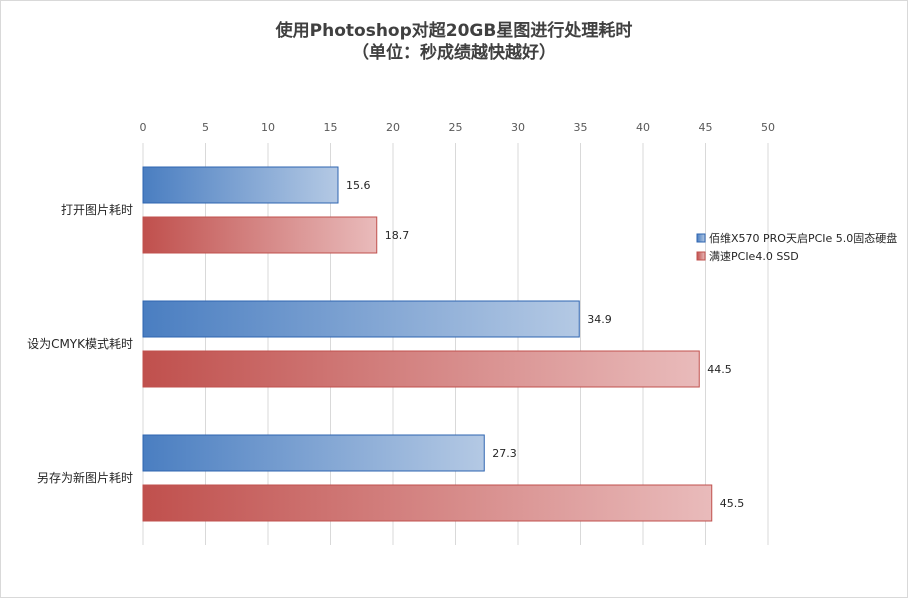 This screenshot has width=908, height=598. I want to click on data-label: 34.9, so click(599, 319).